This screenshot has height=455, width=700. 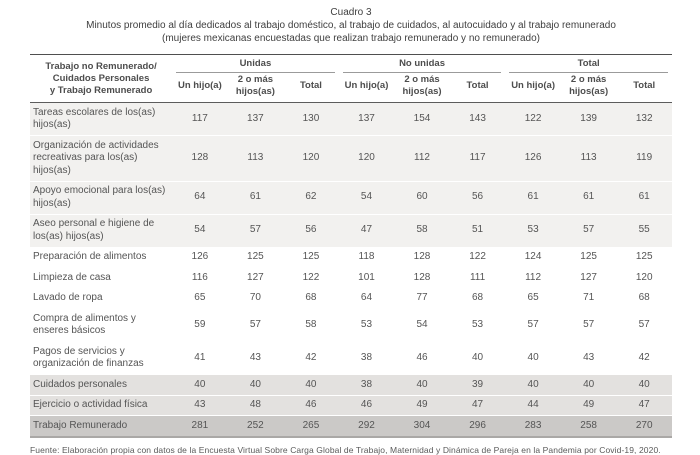 I want to click on value-cell: 65, so click(x=533, y=298).